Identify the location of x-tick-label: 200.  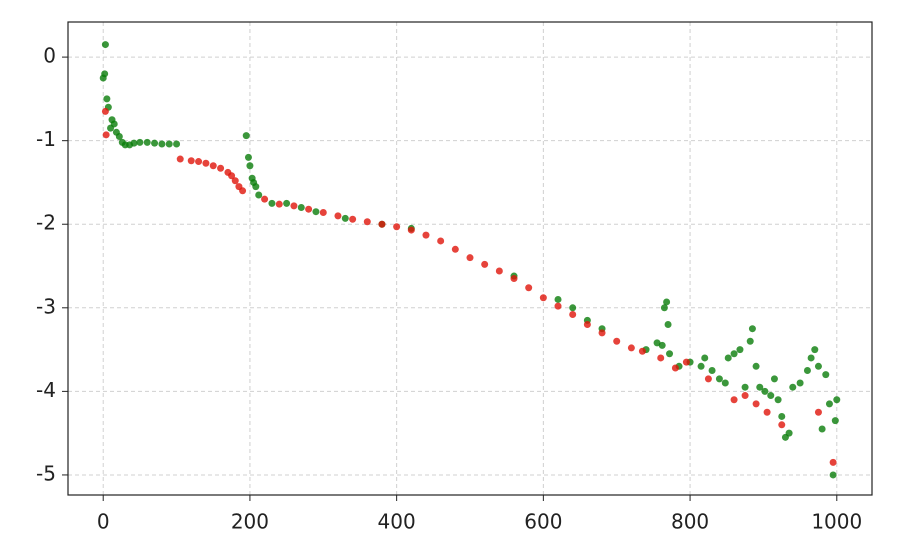
(250, 522).